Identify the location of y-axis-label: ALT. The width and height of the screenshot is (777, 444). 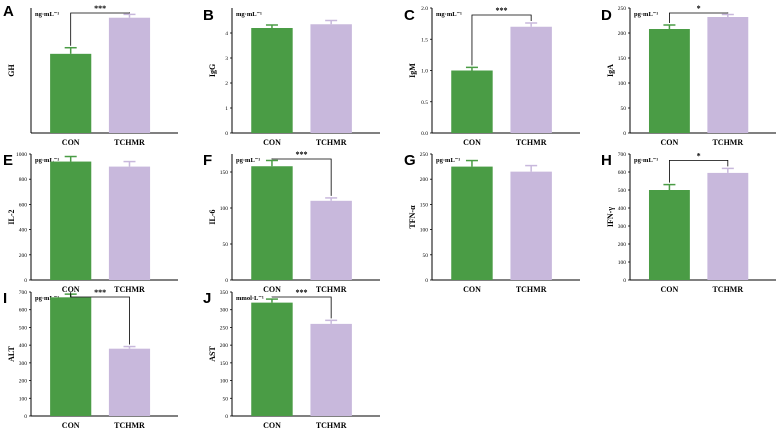
(11, 353).